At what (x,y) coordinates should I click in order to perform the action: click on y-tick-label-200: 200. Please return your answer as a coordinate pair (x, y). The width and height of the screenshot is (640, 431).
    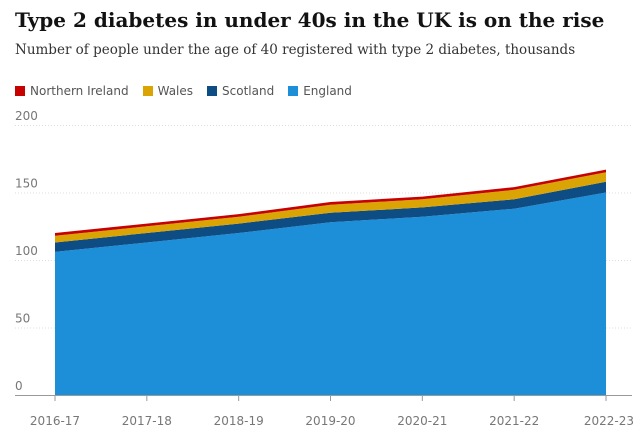
    Looking at the image, I should click on (26, 116).